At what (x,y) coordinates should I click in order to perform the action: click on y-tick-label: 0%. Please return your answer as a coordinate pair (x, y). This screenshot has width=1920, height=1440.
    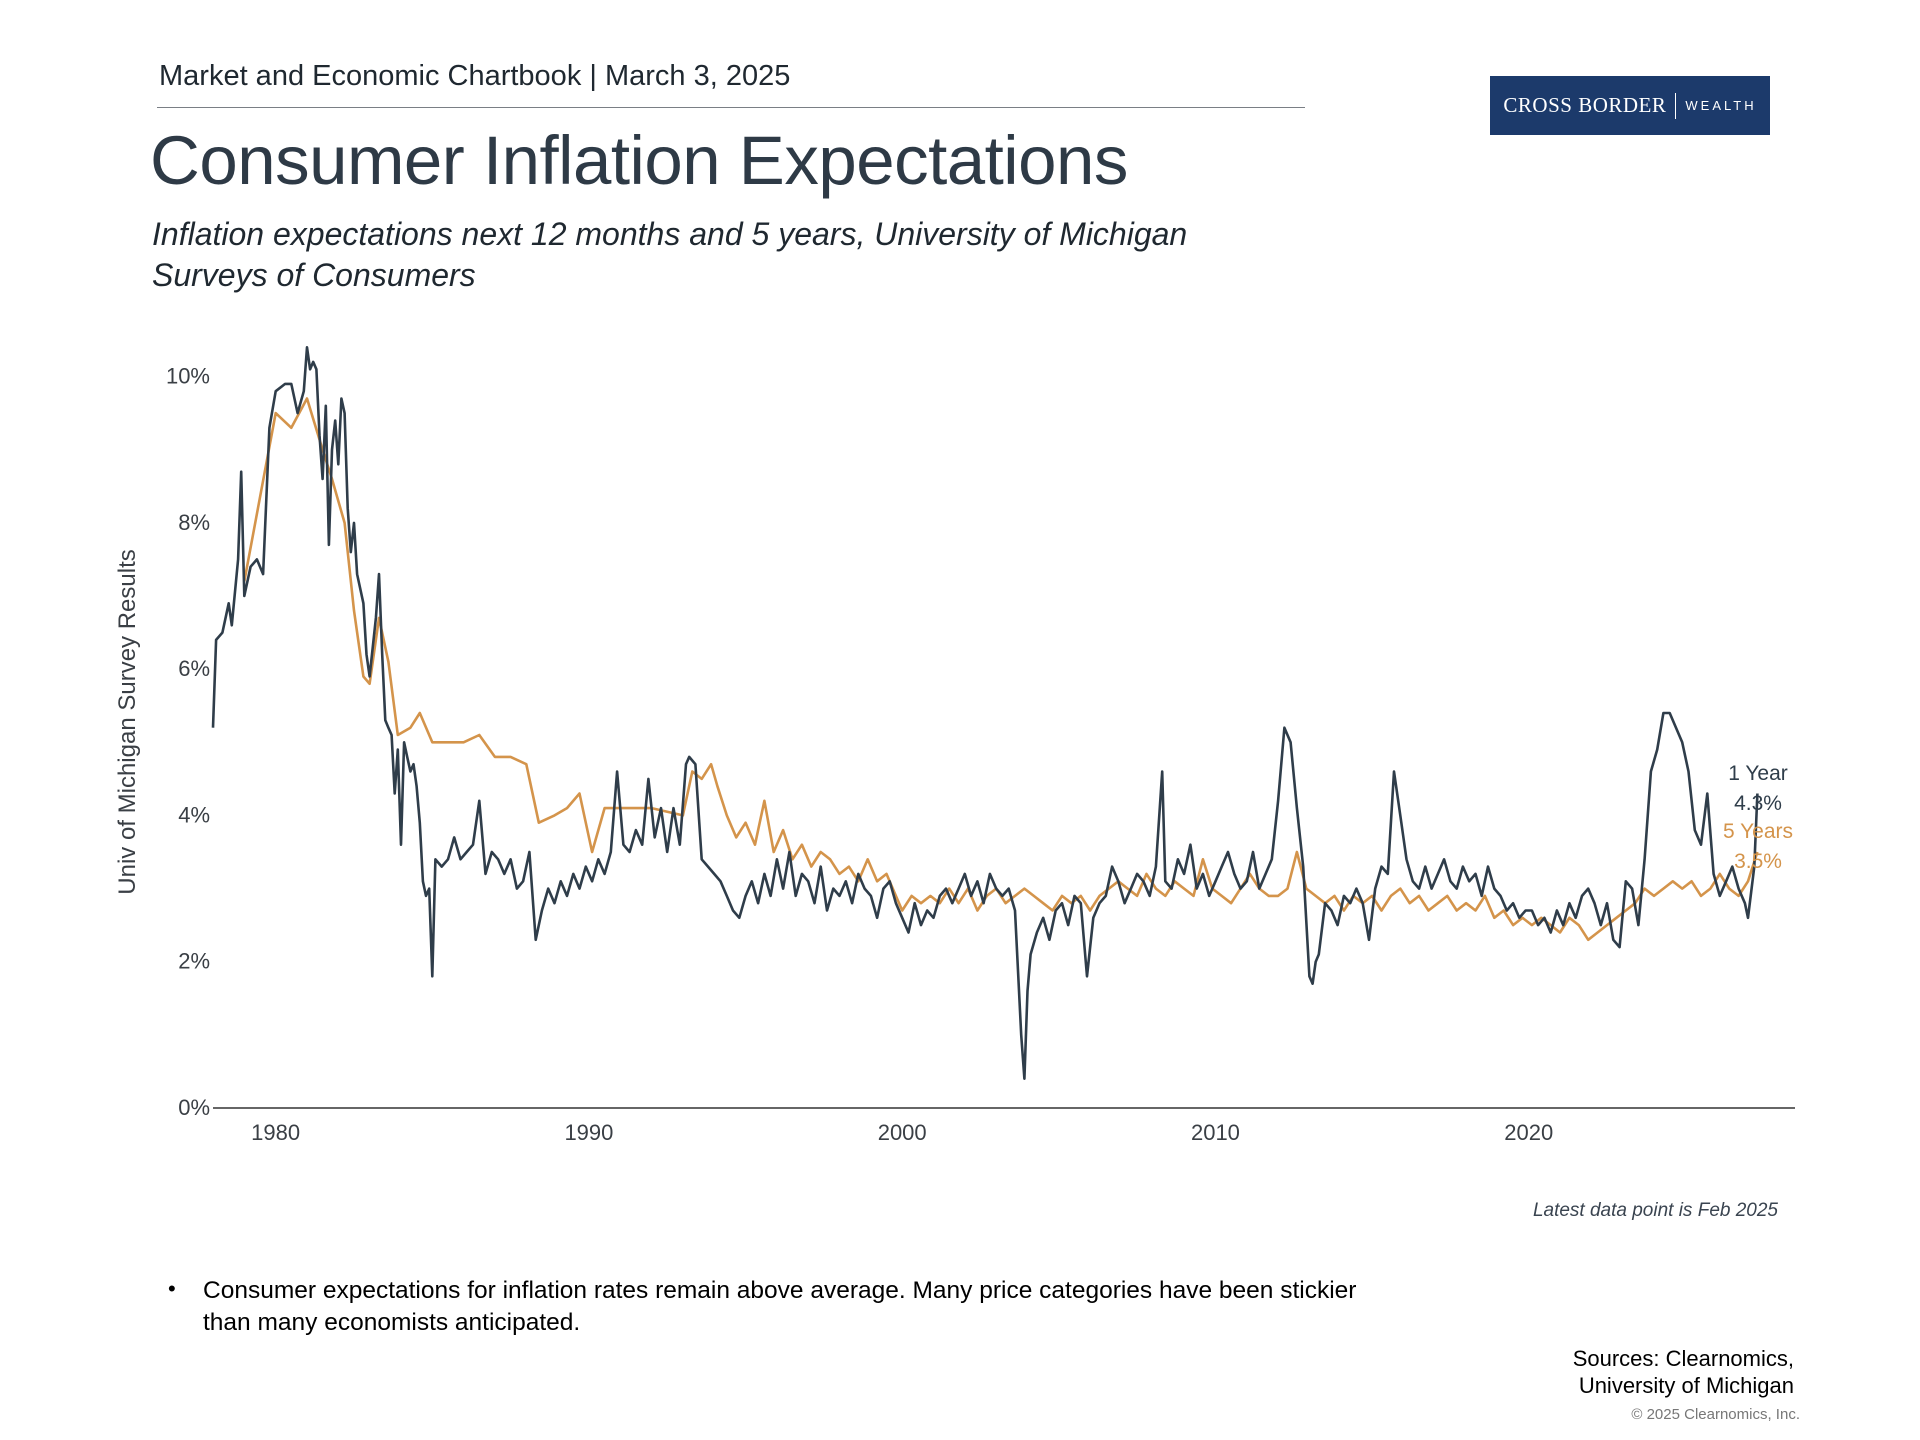
    Looking at the image, I should click on (194, 1107).